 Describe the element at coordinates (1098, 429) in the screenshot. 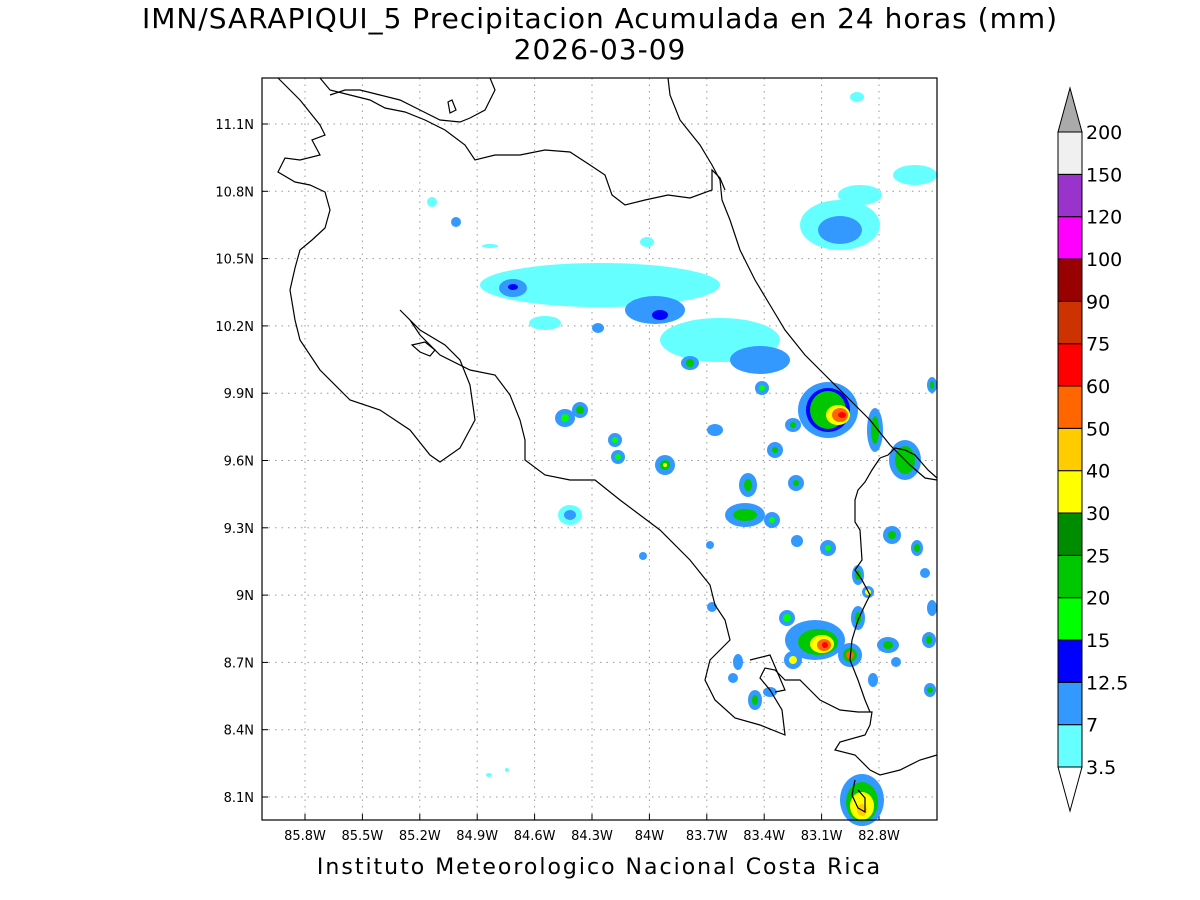

I see `colorbar-label: 50` at that location.